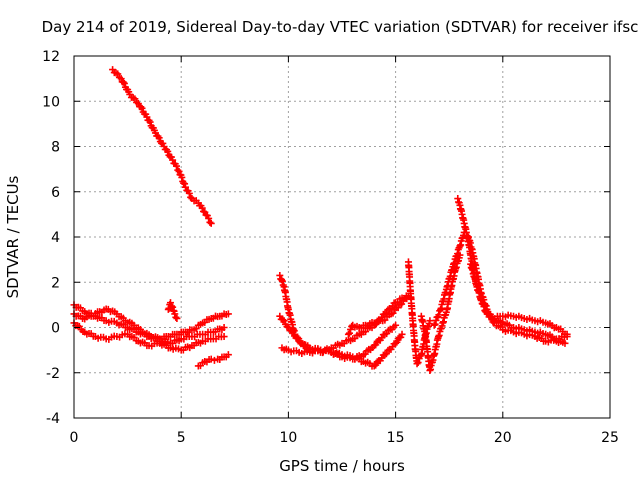 Image resolution: width=640 pixels, height=480 pixels. I want to click on y-axis-label: SDTVAR / TECUs, so click(13, 236).